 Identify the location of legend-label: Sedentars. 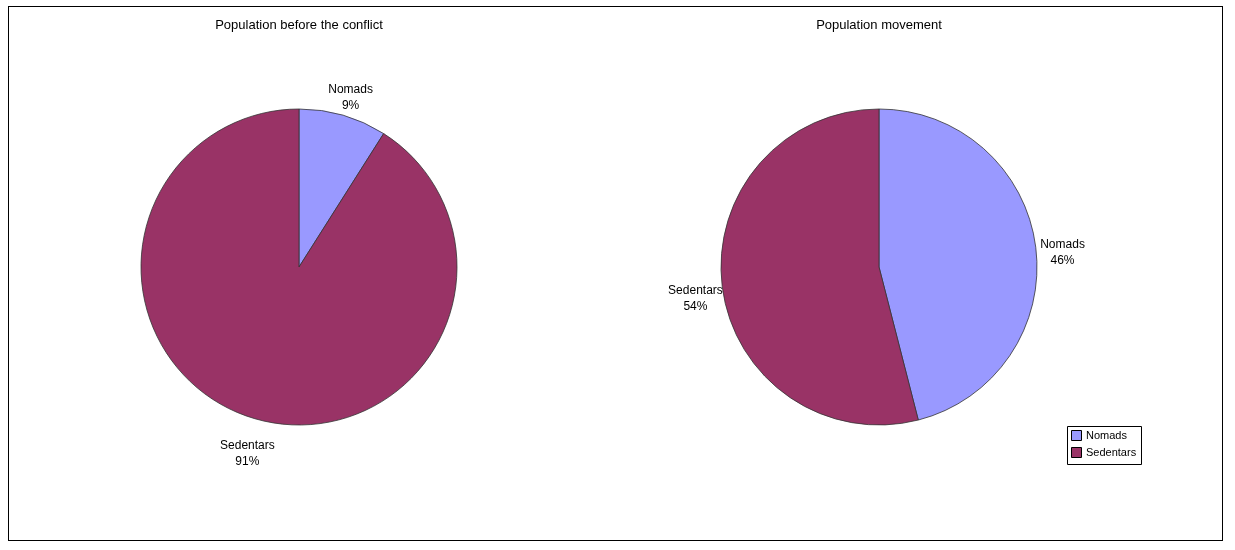
(1111, 451).